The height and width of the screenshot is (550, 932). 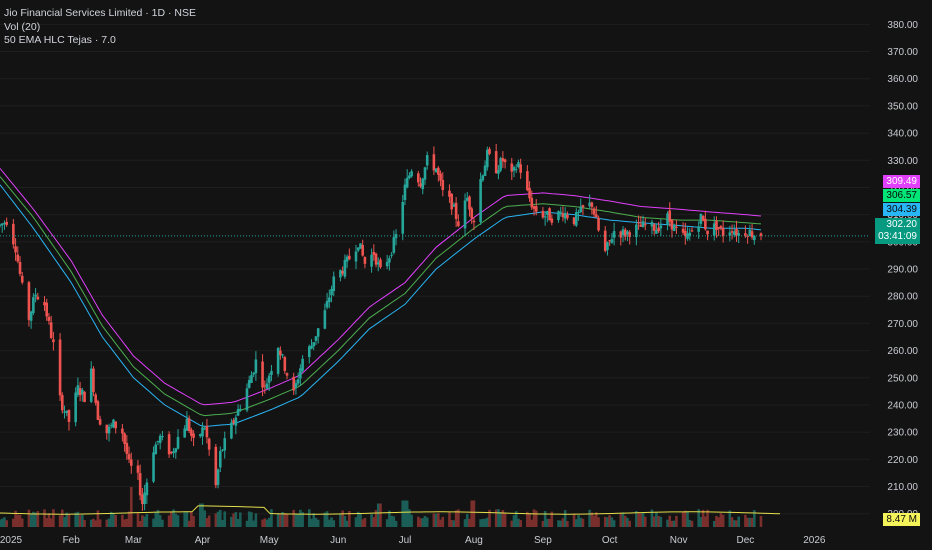 What do you see at coordinates (60, 40) in the screenshot?
I see `indicator-legend: 50 EMA HLC Tejas · 7.0` at bounding box center [60, 40].